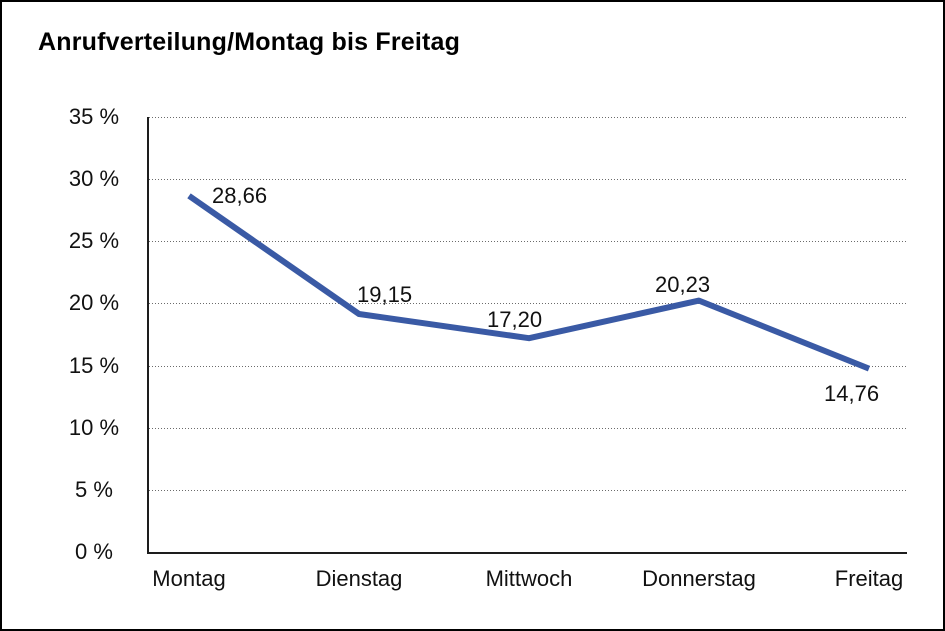  I want to click on y-tick-label: 25 %, so click(94, 241).